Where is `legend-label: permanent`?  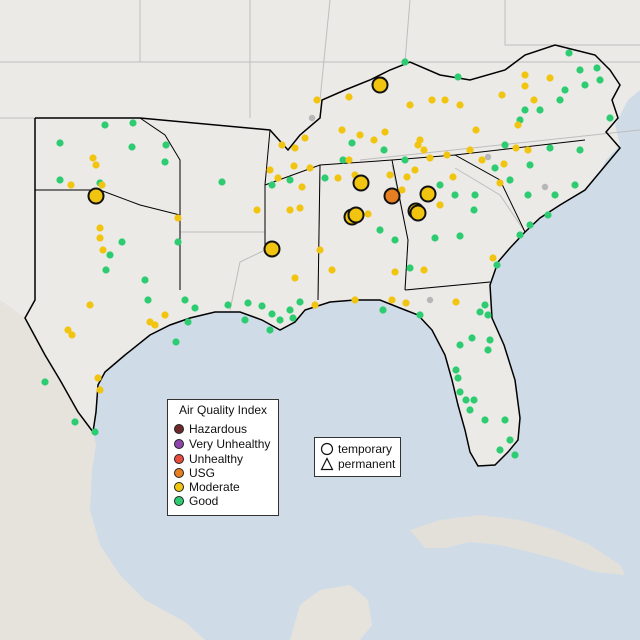
legend-label: permanent is located at coordinates (367, 464).